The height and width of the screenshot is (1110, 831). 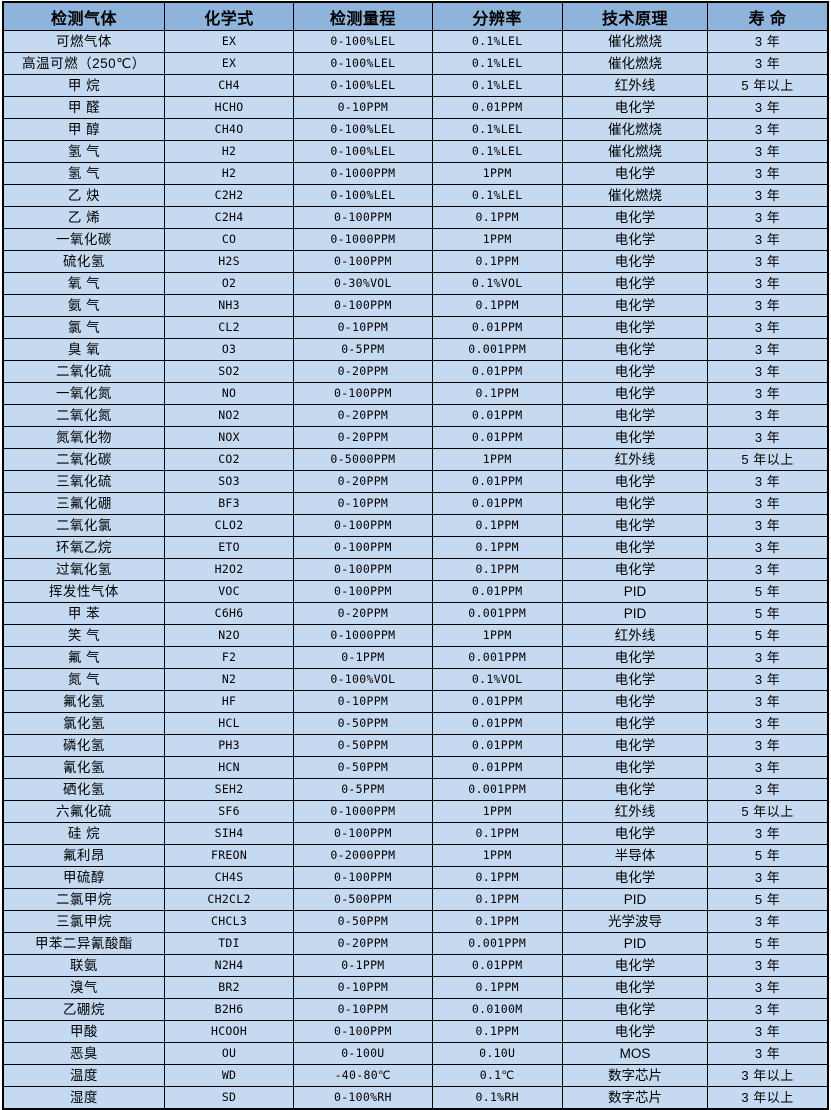 What do you see at coordinates (83, 569) in the screenshot?
I see `cell-name: 过氧化氢` at bounding box center [83, 569].